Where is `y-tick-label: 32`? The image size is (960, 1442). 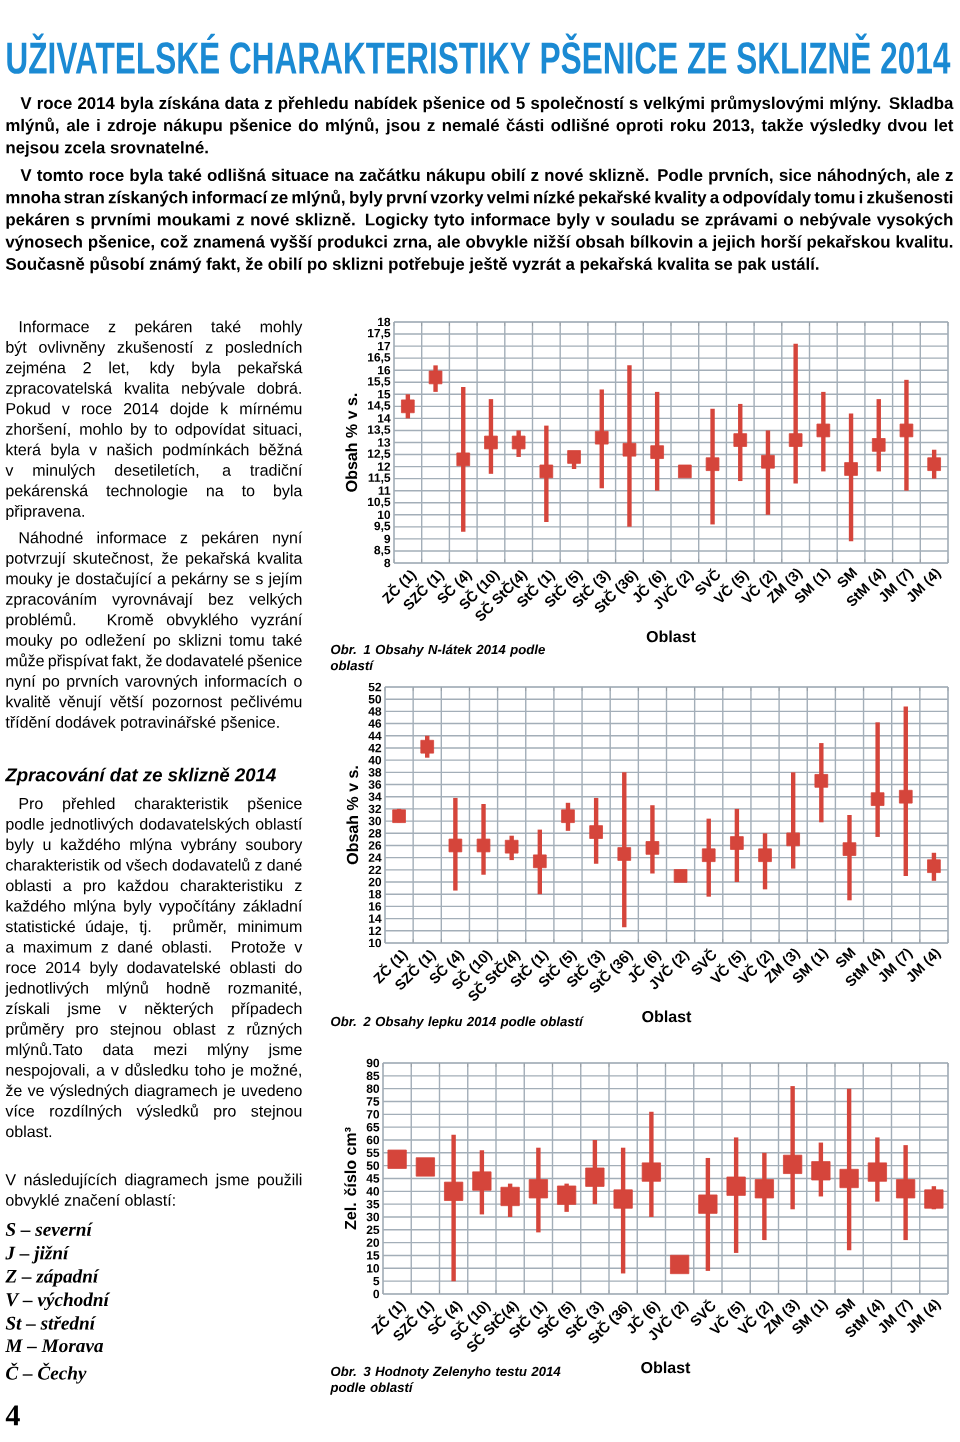
y-tick-label: 32 is located at coordinates (375, 809).